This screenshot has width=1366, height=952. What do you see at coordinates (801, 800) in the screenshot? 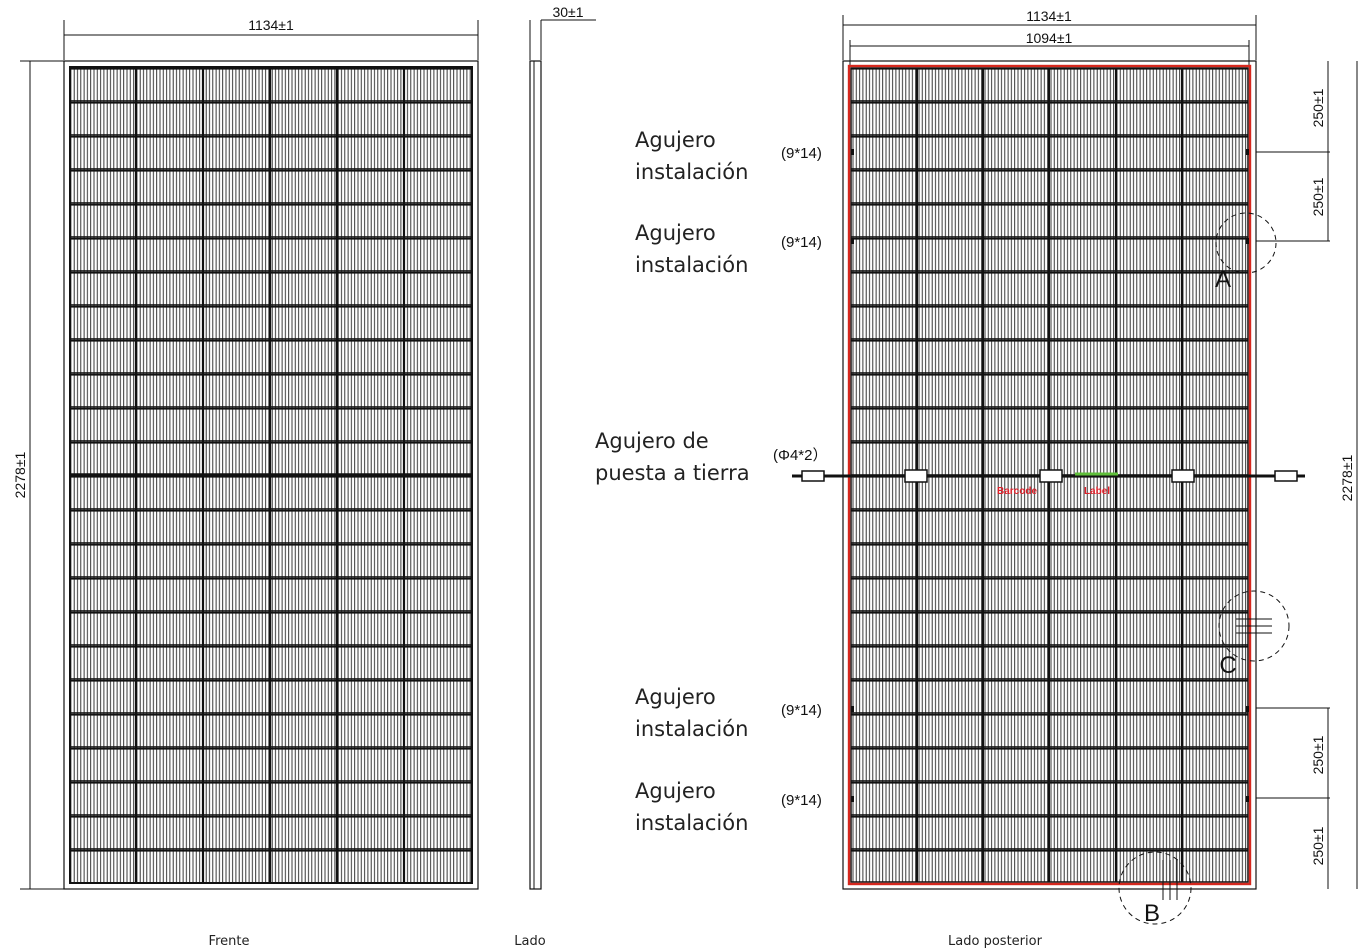
I see `install-hole-4-spec: (9*14)` at bounding box center [801, 800].